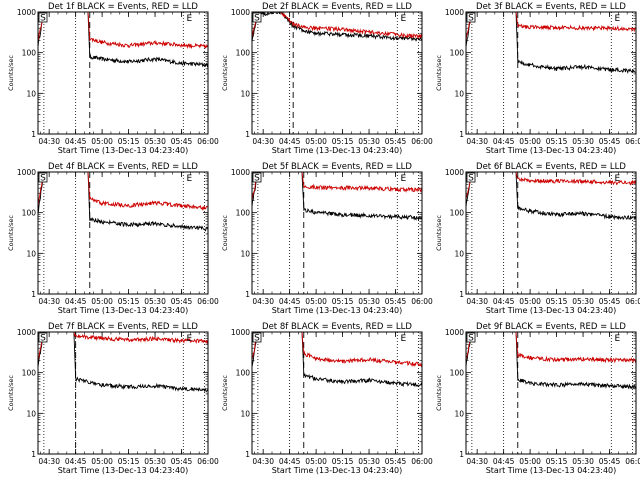 Image resolution: width=640 pixels, height=480 pixels. Describe the element at coordinates (123, 167) in the screenshot. I see `chart-title: Det 4f BLACK = Events, RED = LLD` at that location.